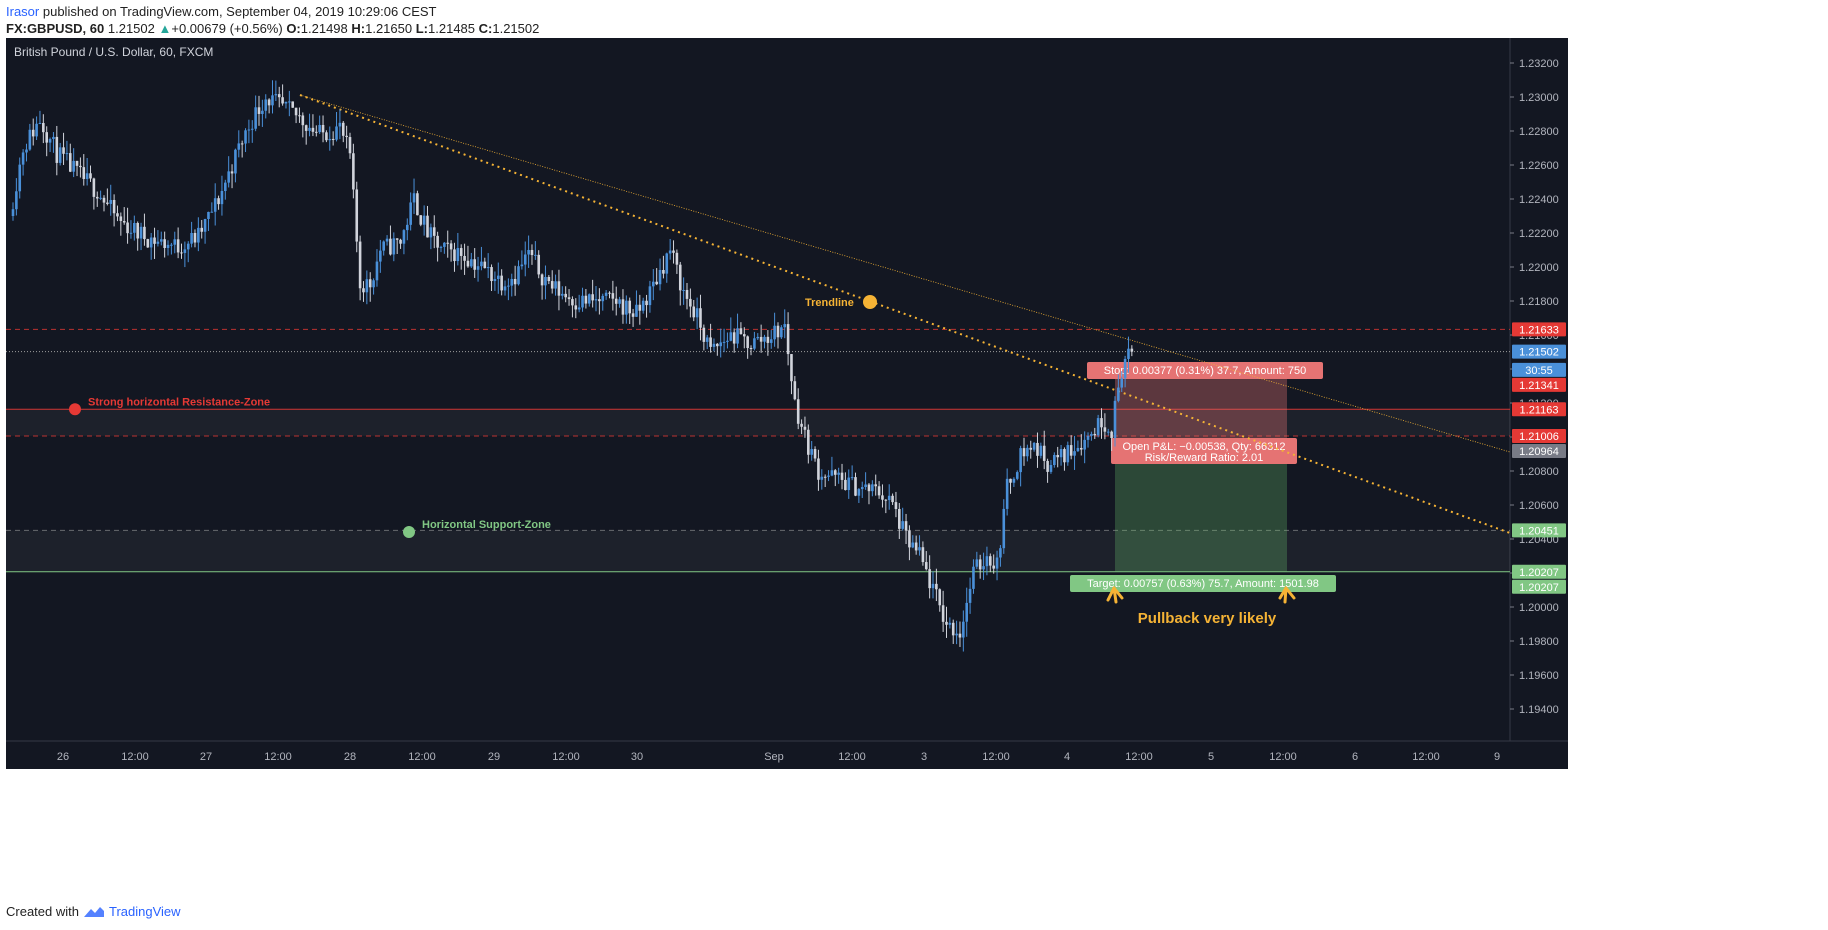  What do you see at coordinates (1283, 757) in the screenshot?
I see `x-tick-label: 12:00` at bounding box center [1283, 757].